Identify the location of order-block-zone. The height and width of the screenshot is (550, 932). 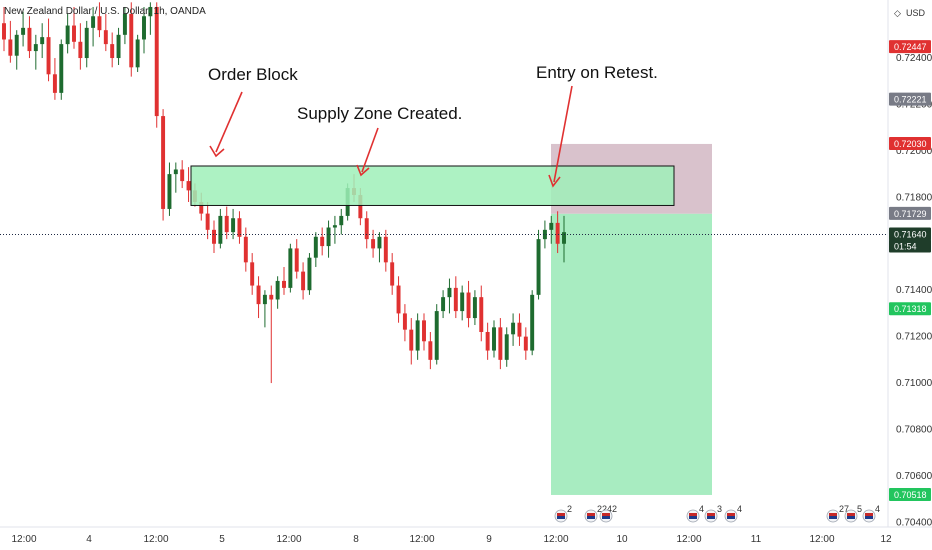
(432, 185).